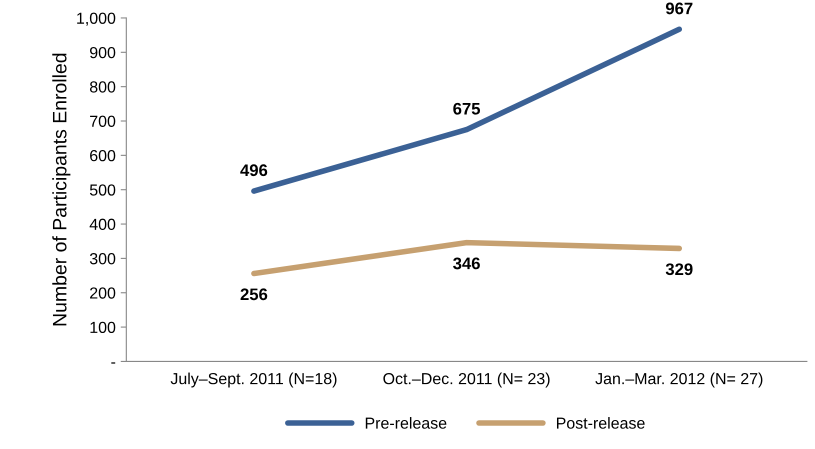  Describe the element at coordinates (103, 190) in the screenshot. I see `y-tick-label: 500` at that location.